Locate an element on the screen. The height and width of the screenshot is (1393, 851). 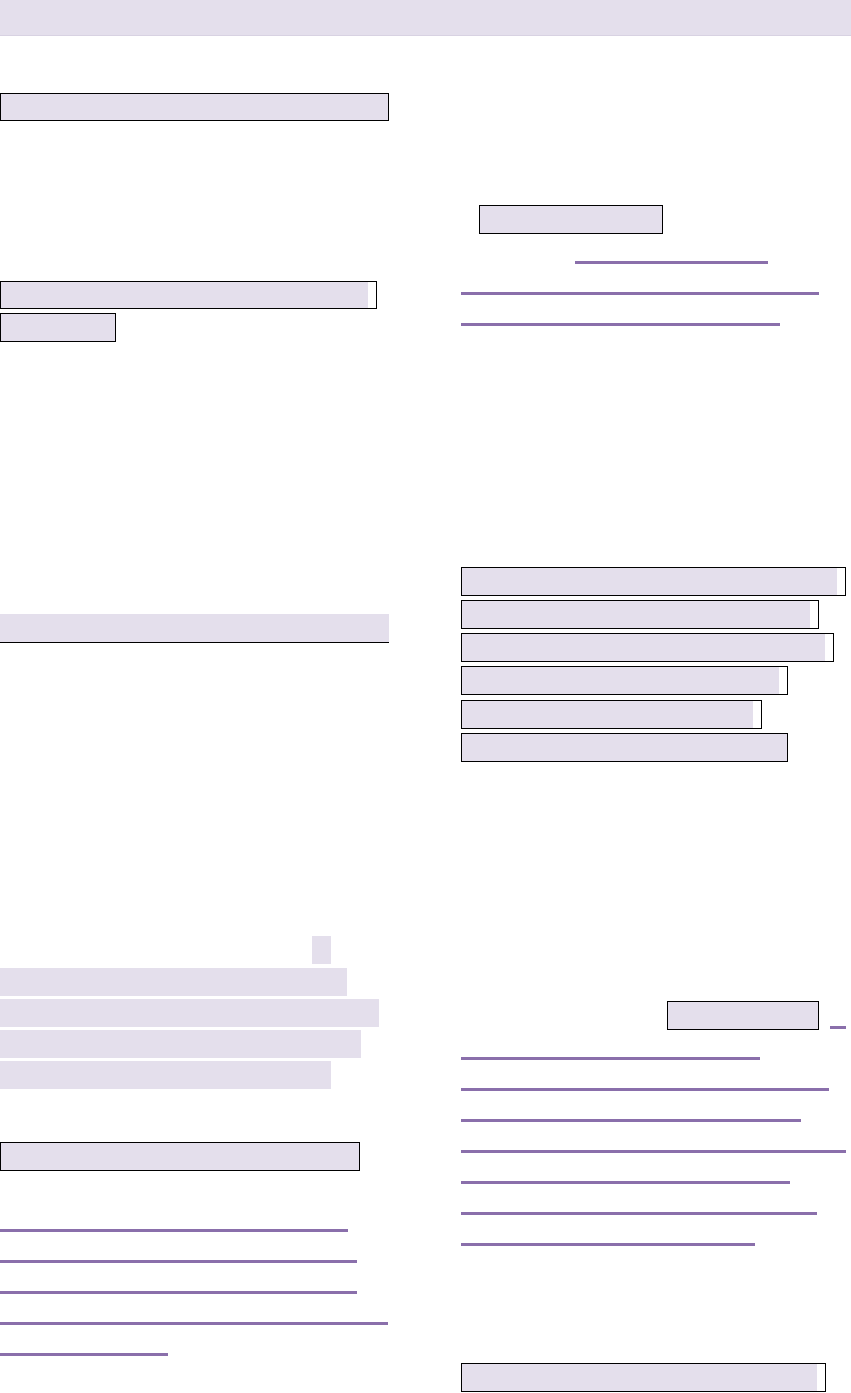
section-header is located at coordinates (194, 628).